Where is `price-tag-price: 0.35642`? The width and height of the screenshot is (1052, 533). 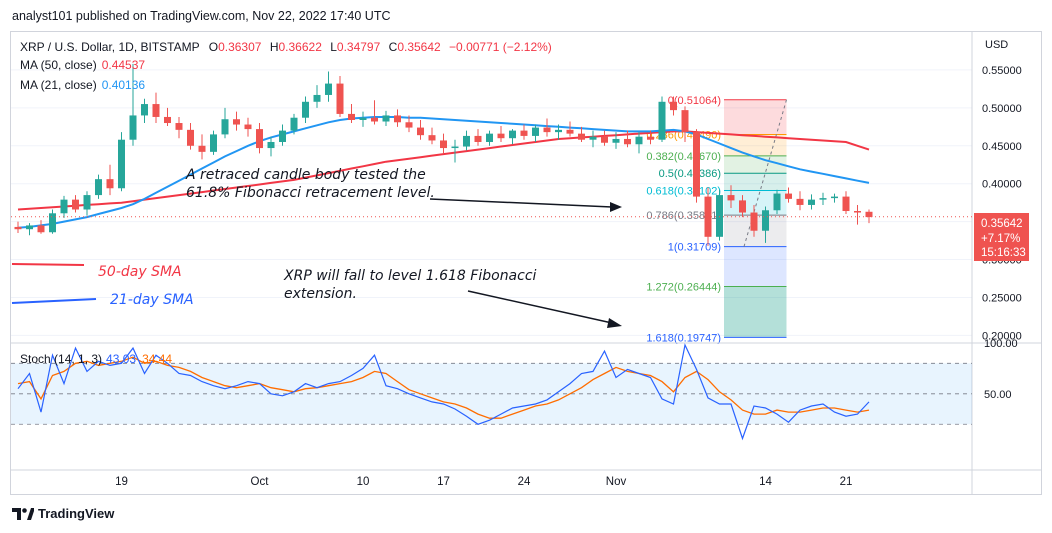
price-tag-price: 0.35642 is located at coordinates (1002, 224).